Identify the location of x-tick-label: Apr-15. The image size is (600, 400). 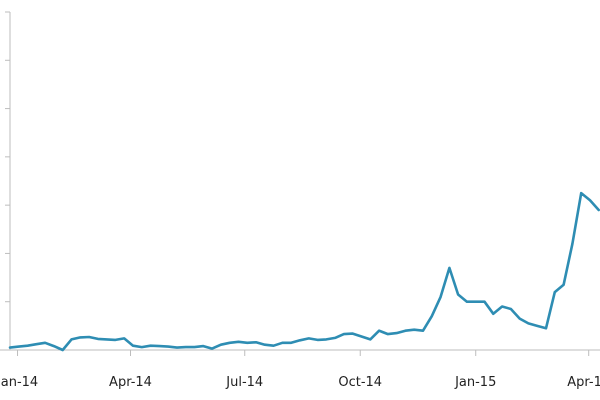
(583, 382).